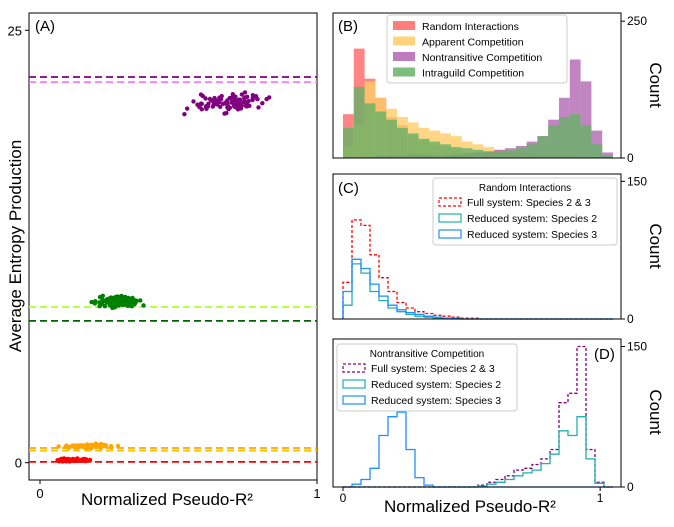  I want to click on panel-a-y-ticks: 0 25, so click(18, 247).